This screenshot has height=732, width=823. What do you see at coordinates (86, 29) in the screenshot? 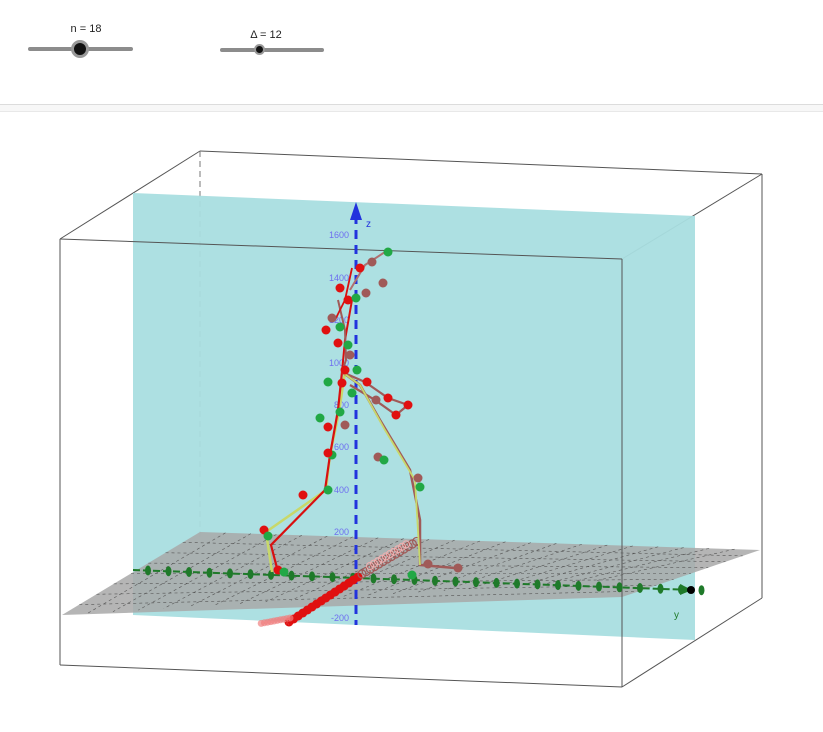
I see `slider-n-label: n = 18` at bounding box center [86, 29].